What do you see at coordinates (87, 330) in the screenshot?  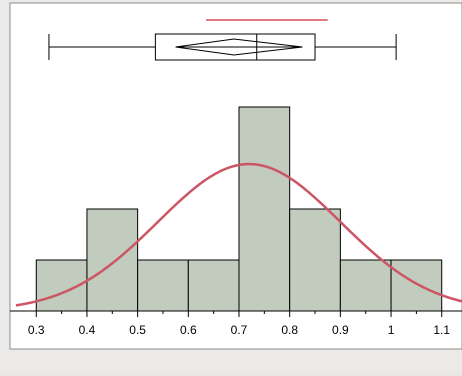 I see `x-tick-label-2: 0.4` at bounding box center [87, 330].